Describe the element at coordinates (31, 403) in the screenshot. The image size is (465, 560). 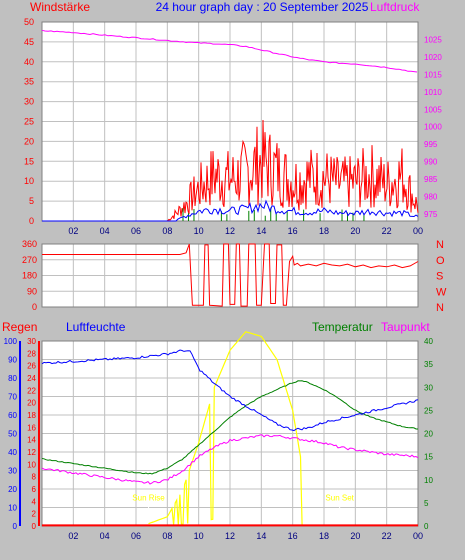
I see `rain-tick-label: 20` at that location.